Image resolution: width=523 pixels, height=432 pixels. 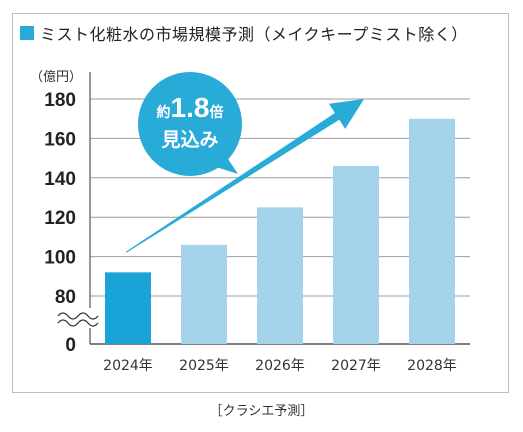 What do you see at coordinates (60, 258) in the screenshot?
I see `y-tick-label: 100` at bounding box center [60, 258].